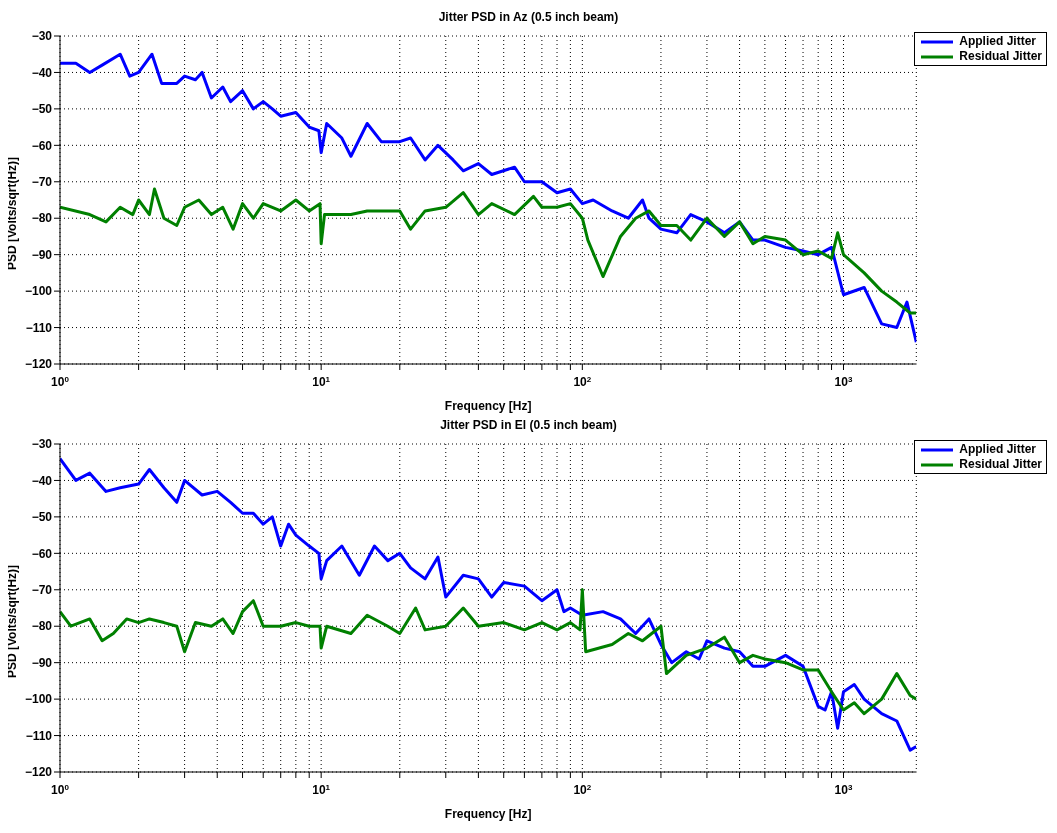 This screenshot has height=833, width=1057. I want to click on chart-title: Jitter PSD in El (0.5 inch beam), so click(528, 425).